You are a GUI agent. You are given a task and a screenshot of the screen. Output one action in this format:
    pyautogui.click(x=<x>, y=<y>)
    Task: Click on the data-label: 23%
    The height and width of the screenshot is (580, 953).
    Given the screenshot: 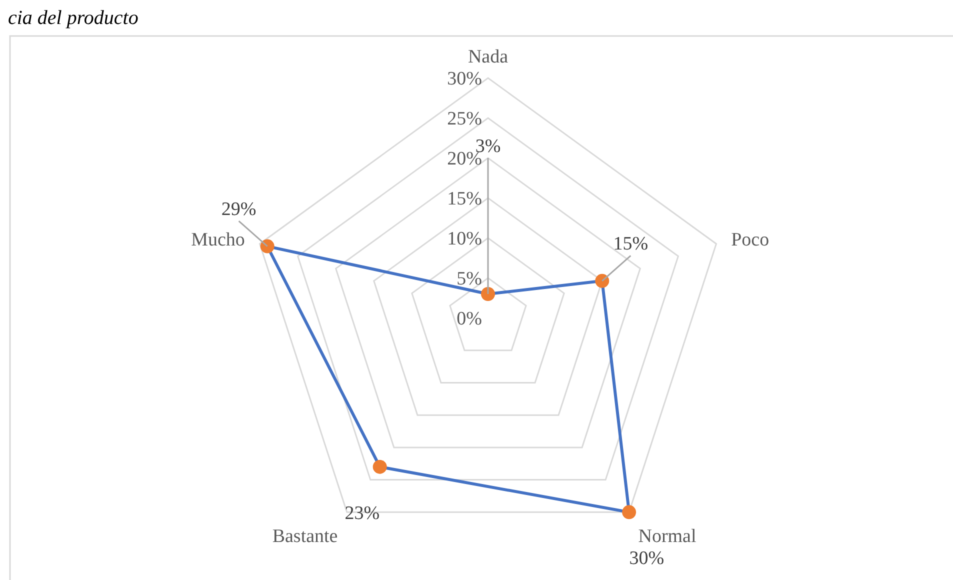 What is the action you would take?
    pyautogui.click(x=362, y=513)
    